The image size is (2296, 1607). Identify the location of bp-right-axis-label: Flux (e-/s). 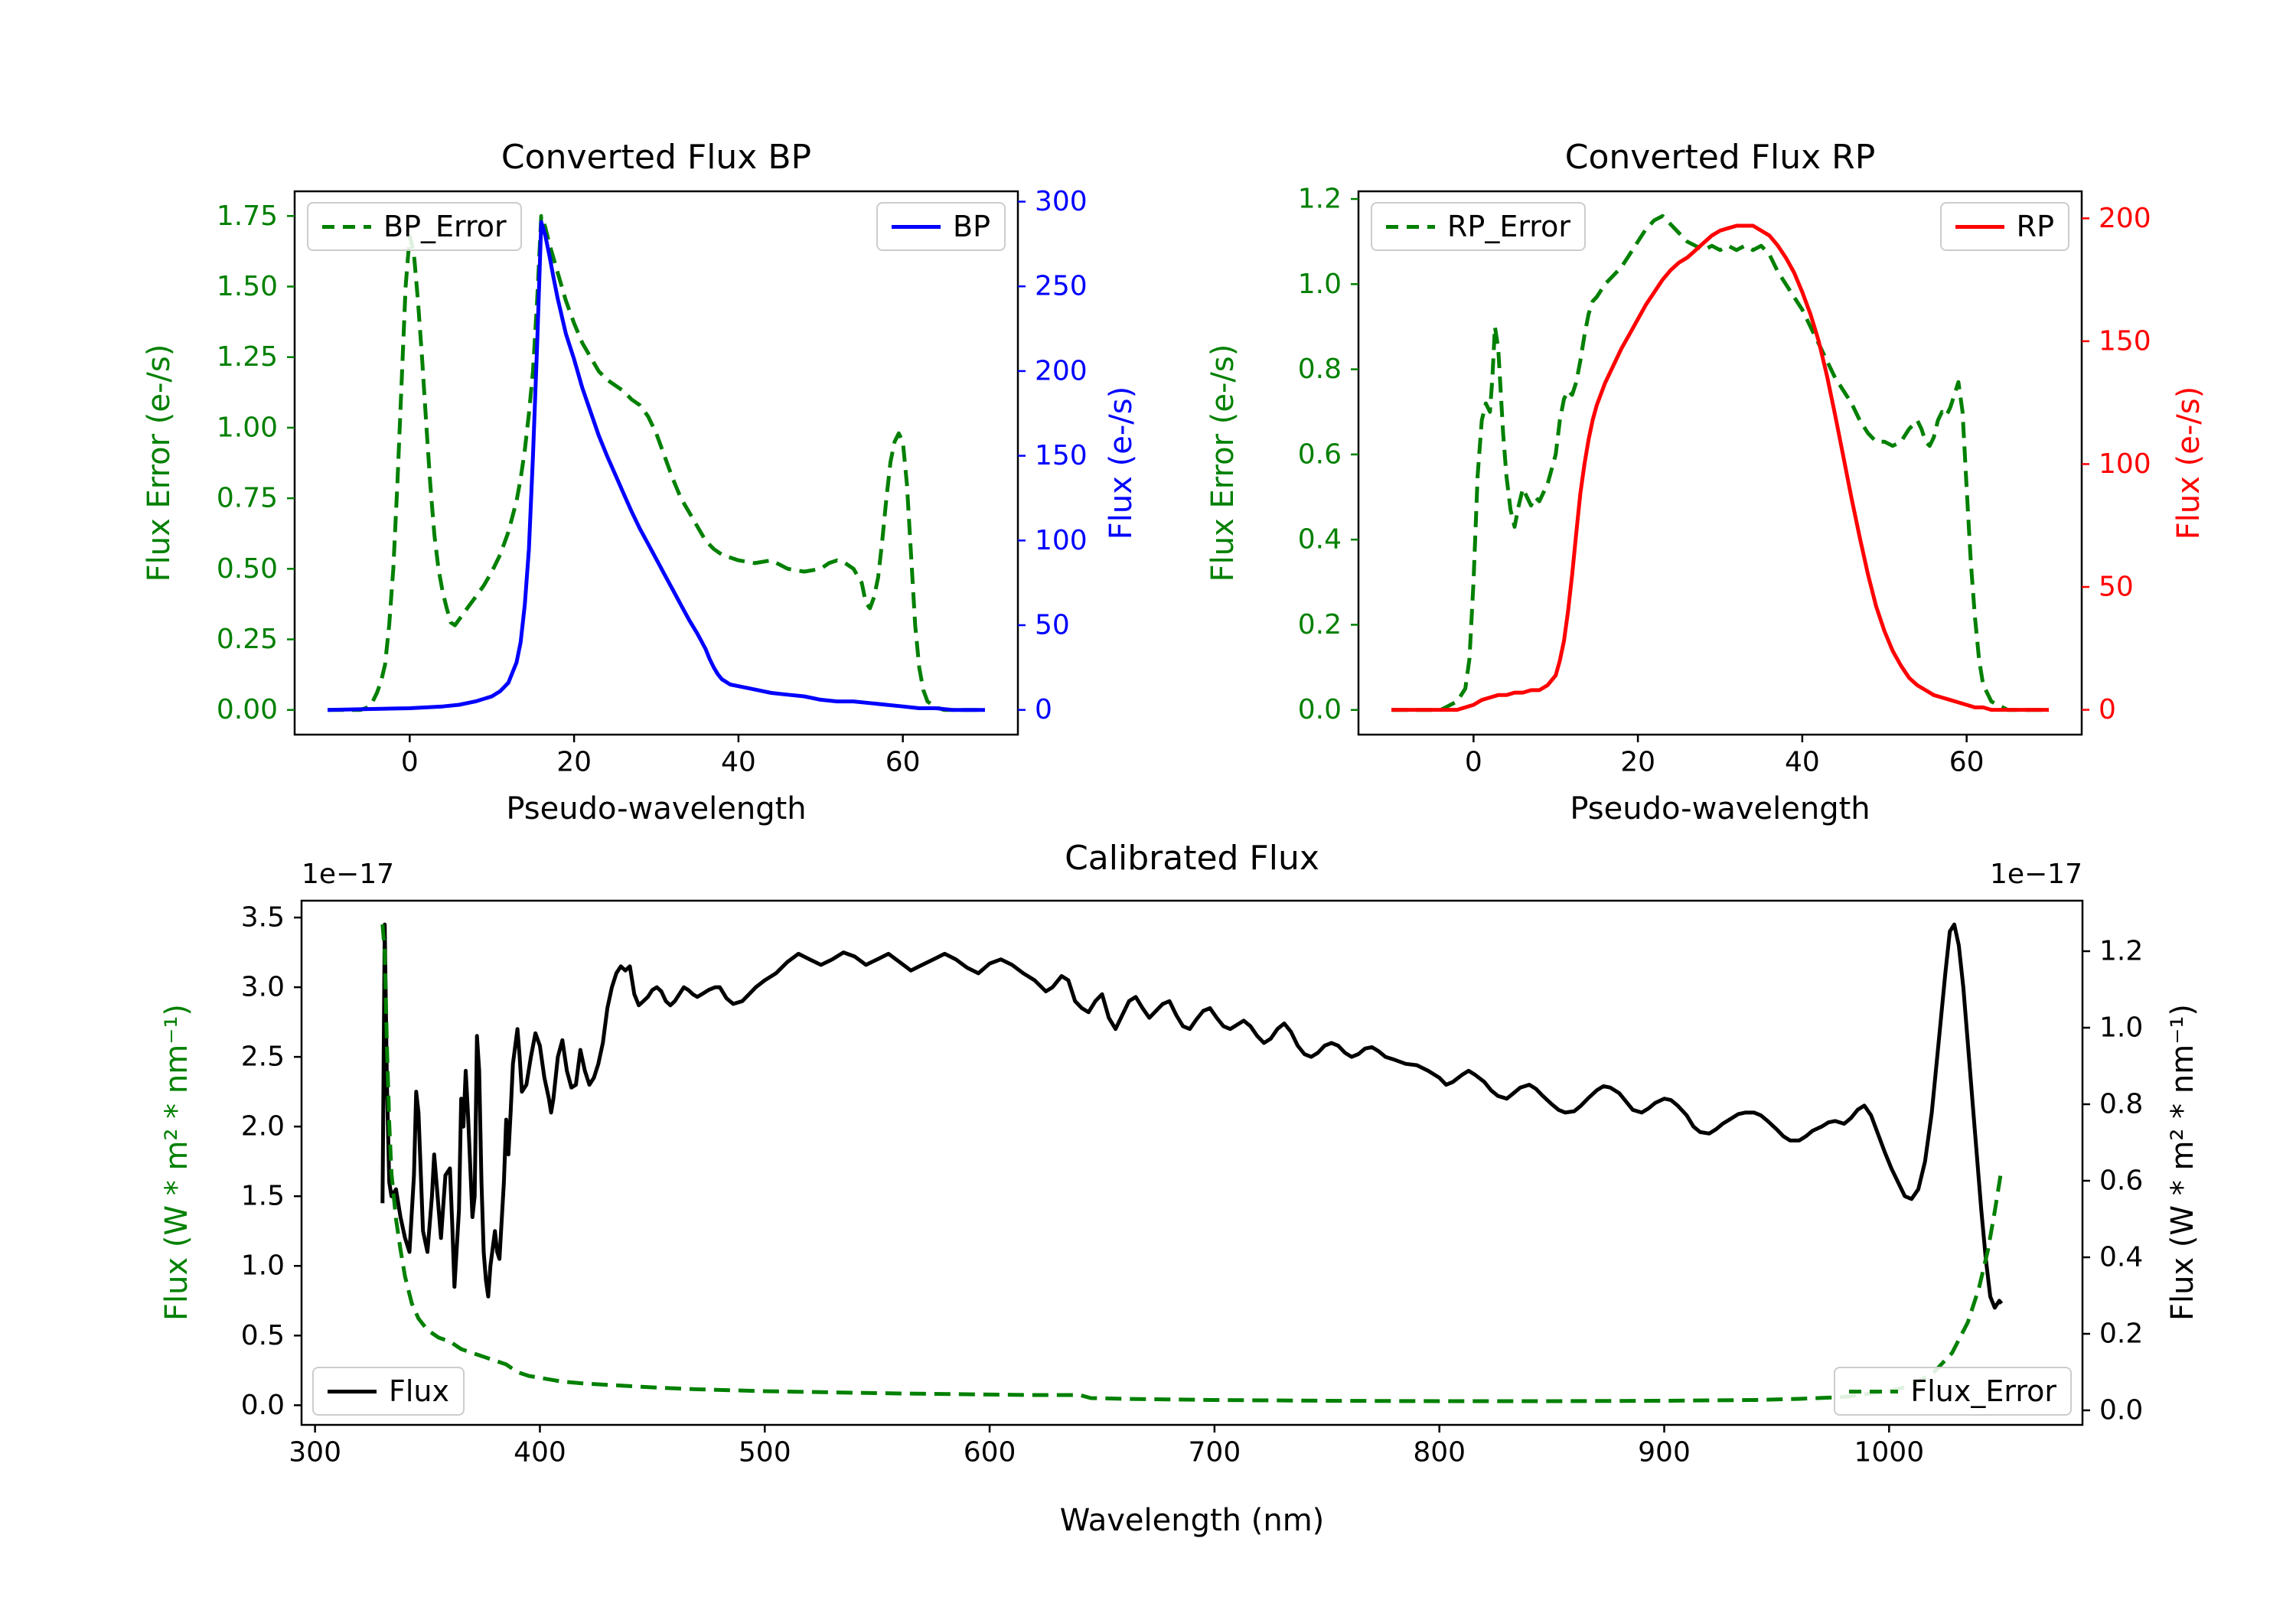
(1121, 463).